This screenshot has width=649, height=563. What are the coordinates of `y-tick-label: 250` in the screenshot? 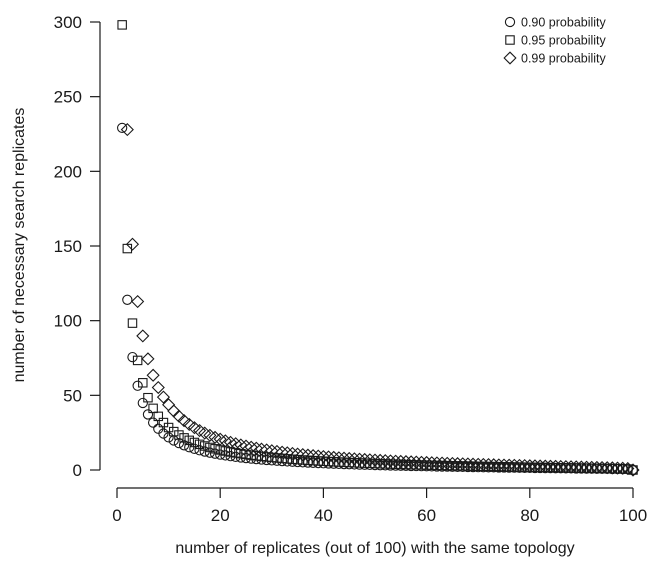 It's located at (68, 97).